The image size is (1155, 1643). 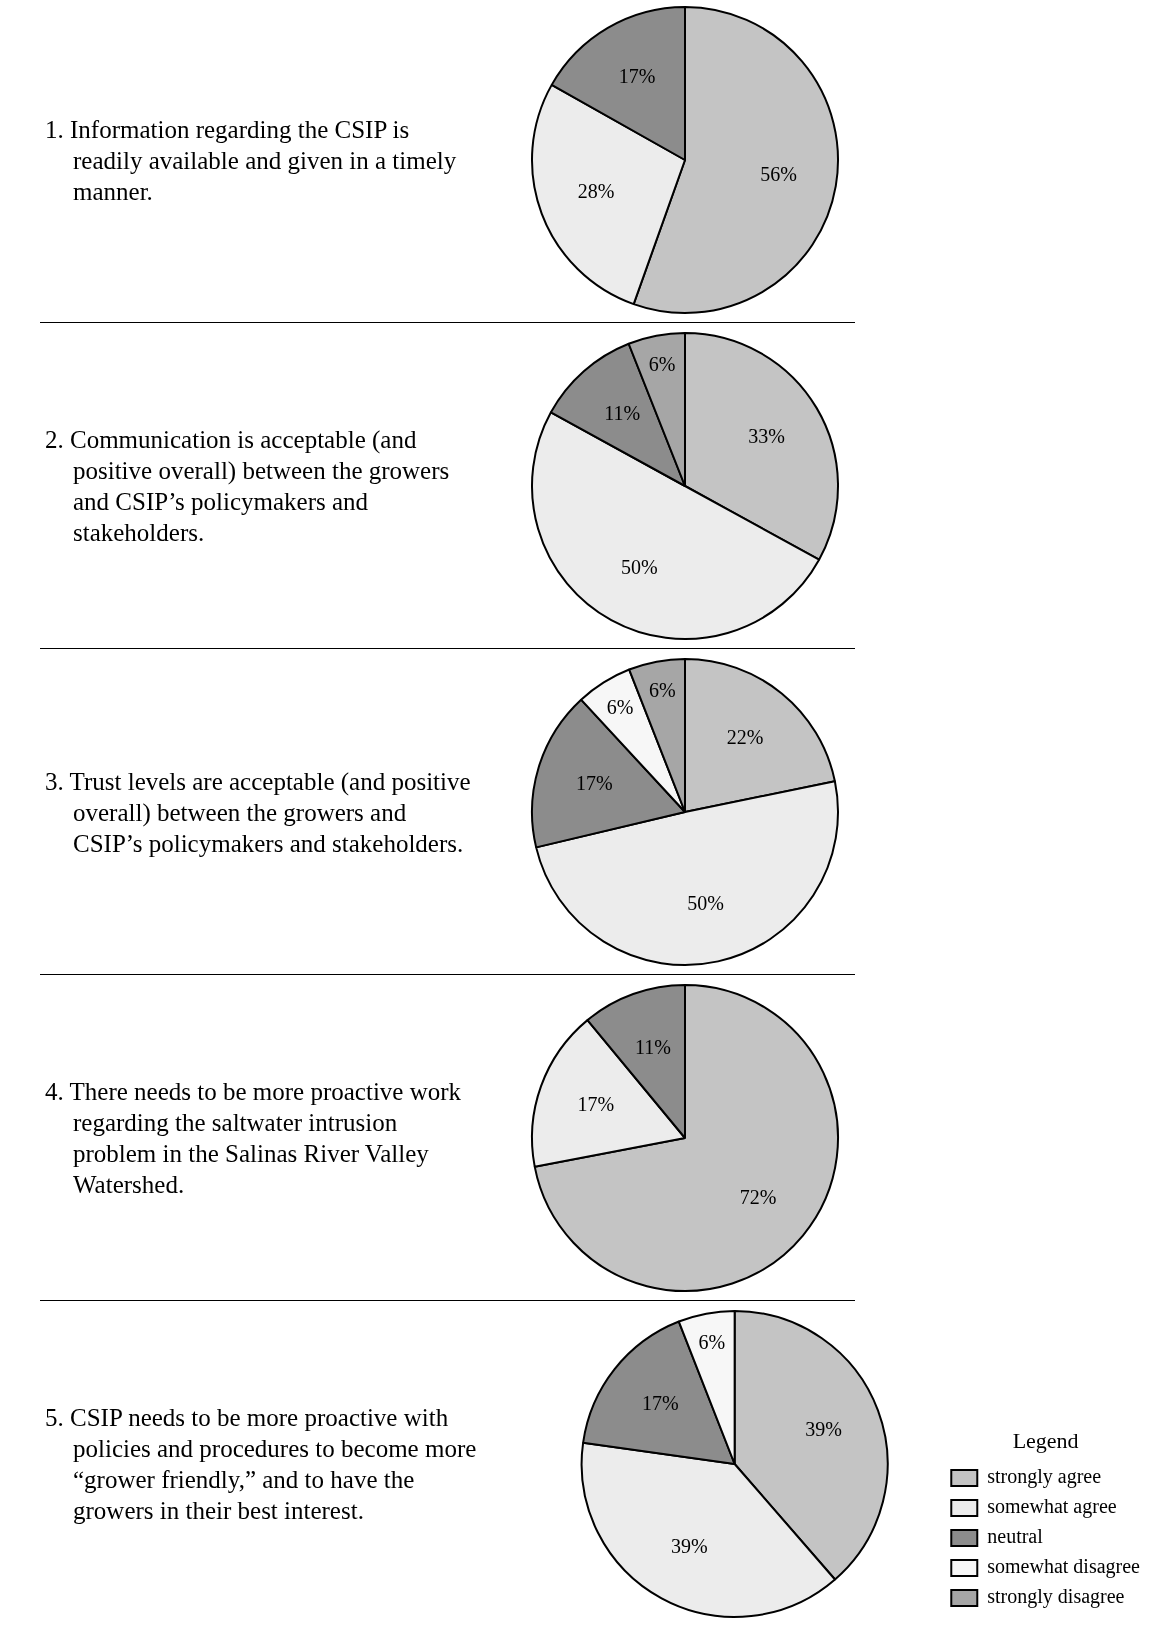 What do you see at coordinates (778, 174) in the screenshot?
I see `data-label: 56%` at bounding box center [778, 174].